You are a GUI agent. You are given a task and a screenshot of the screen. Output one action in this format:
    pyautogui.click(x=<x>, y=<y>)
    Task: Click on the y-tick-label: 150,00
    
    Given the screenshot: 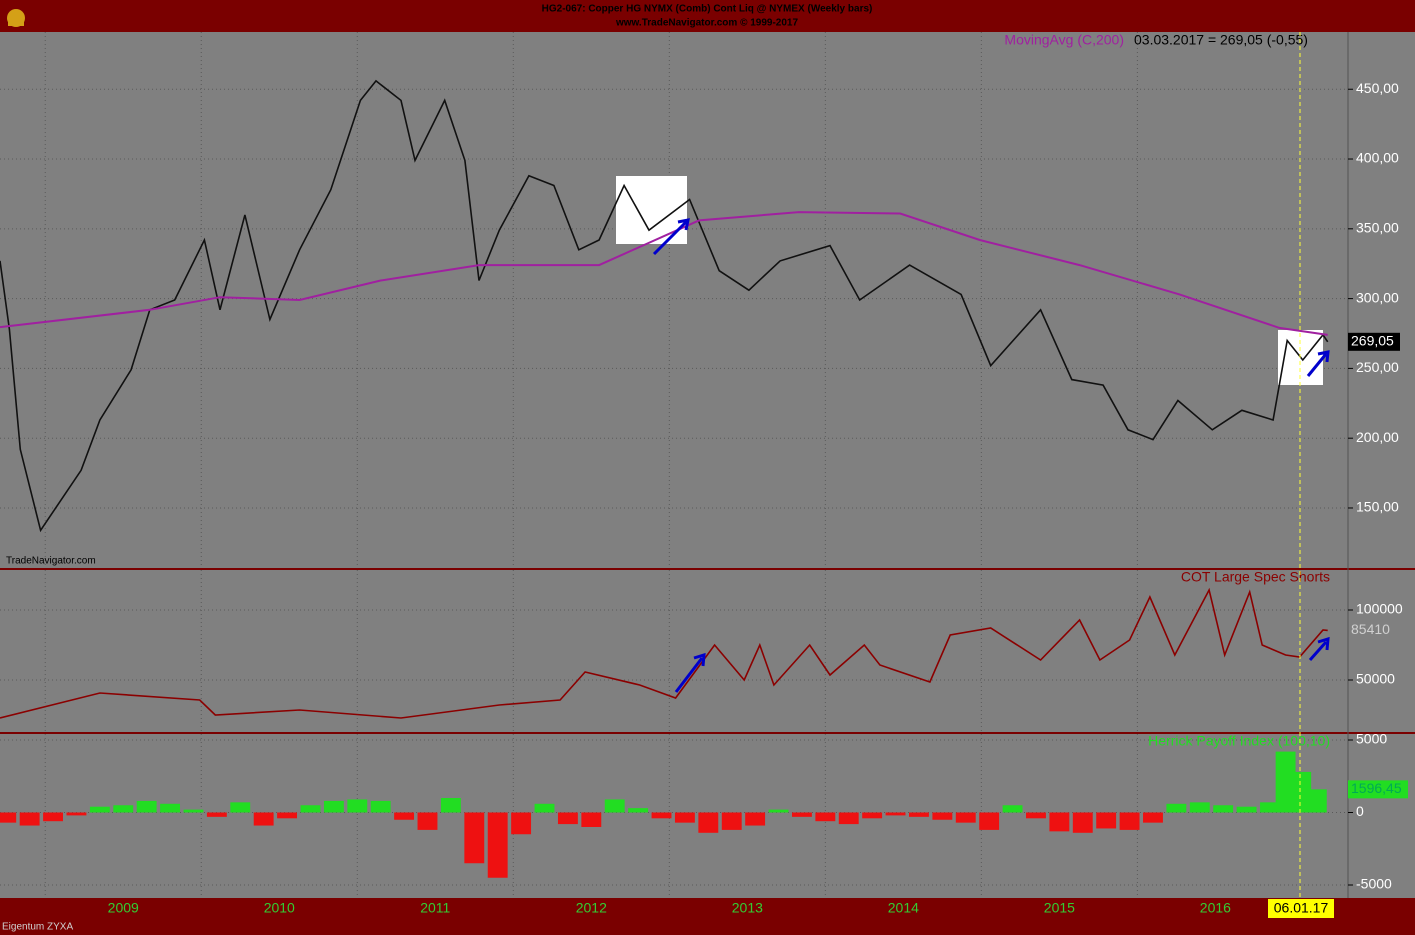 What is the action you would take?
    pyautogui.click(x=1377, y=507)
    